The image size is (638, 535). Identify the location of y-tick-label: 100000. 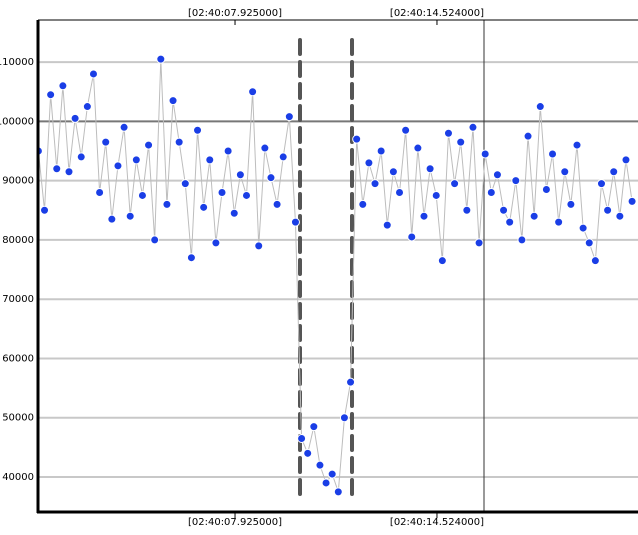
(17, 121).